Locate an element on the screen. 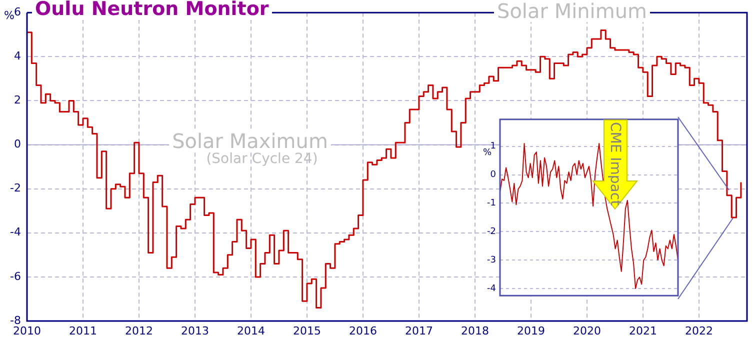 This screenshot has height=346, width=756. x-tick-label: 2019 is located at coordinates (530, 331).